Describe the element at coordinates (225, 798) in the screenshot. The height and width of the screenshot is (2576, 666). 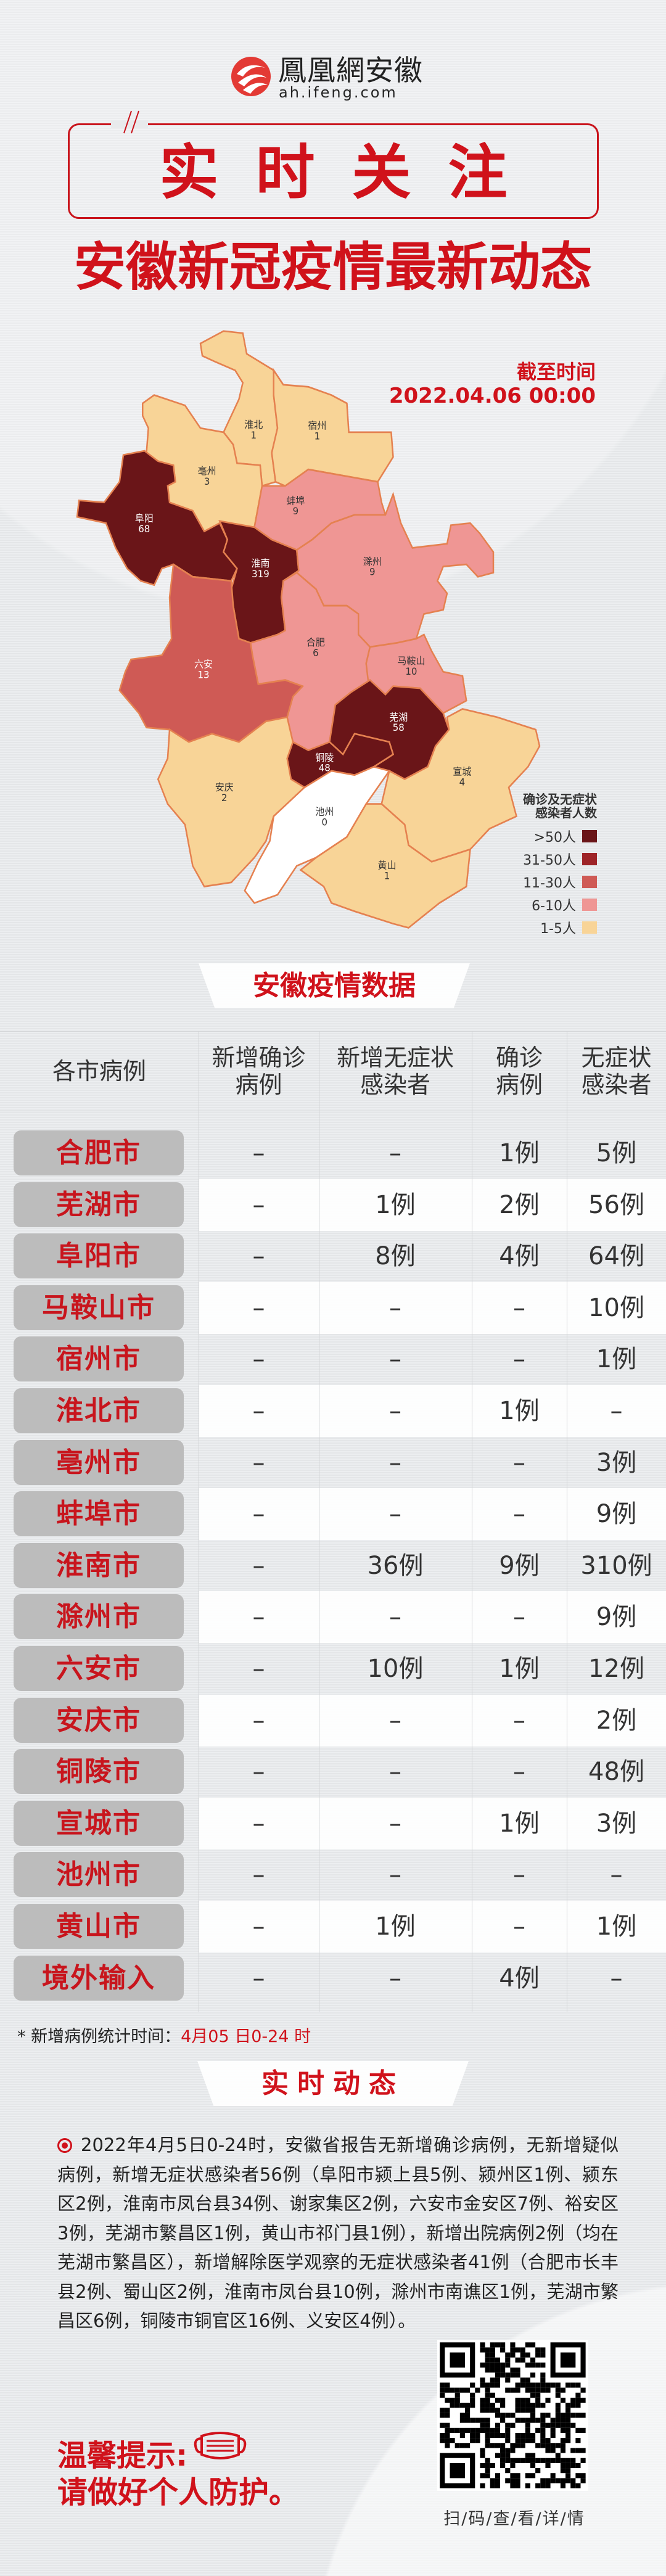
I see `map-label-count: 2` at that location.